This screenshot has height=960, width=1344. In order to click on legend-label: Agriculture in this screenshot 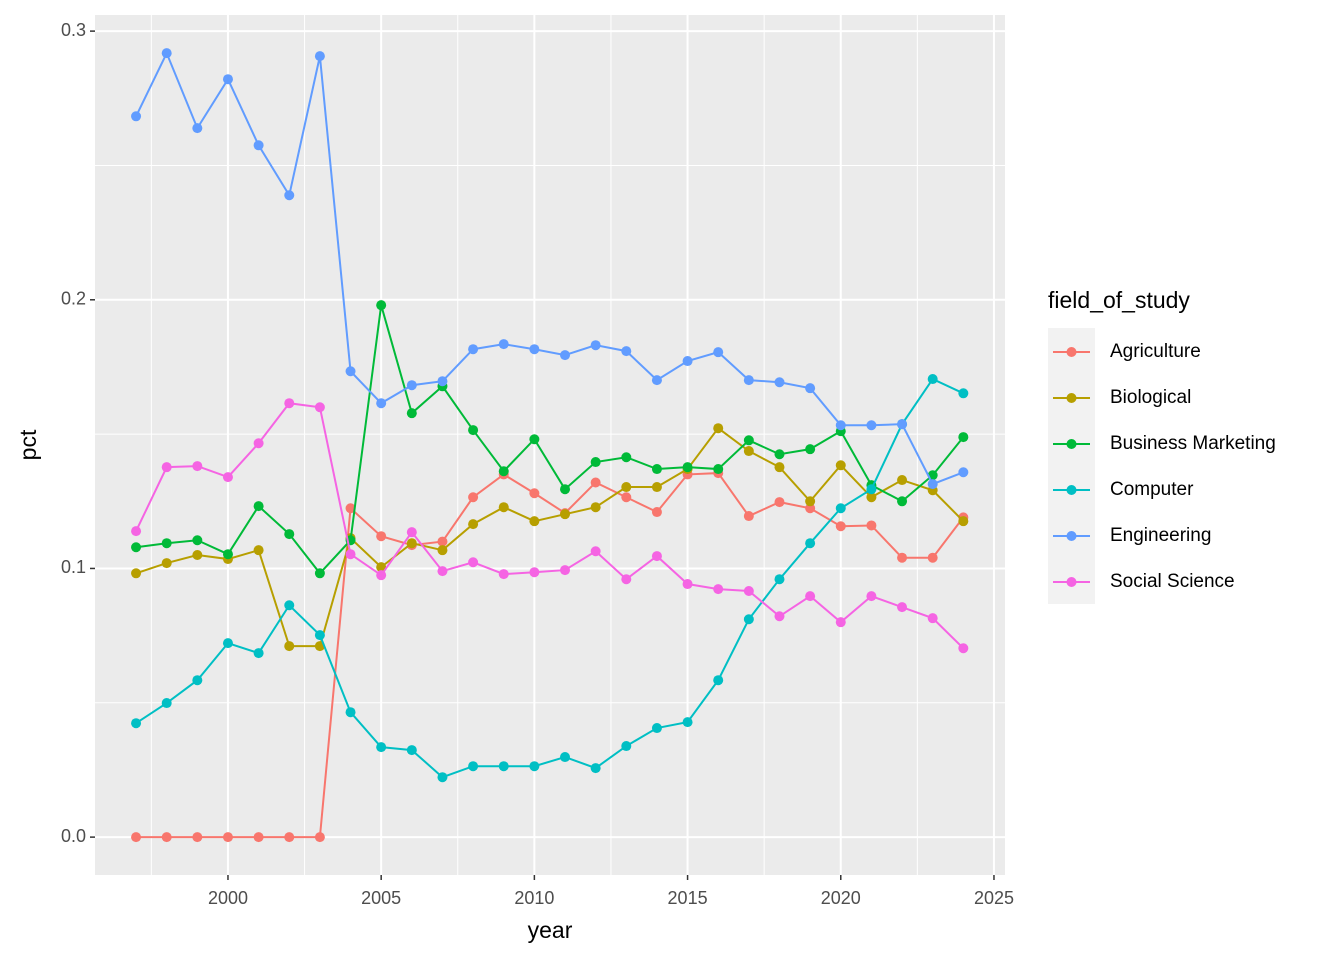, I will do `click(1155, 351)`.